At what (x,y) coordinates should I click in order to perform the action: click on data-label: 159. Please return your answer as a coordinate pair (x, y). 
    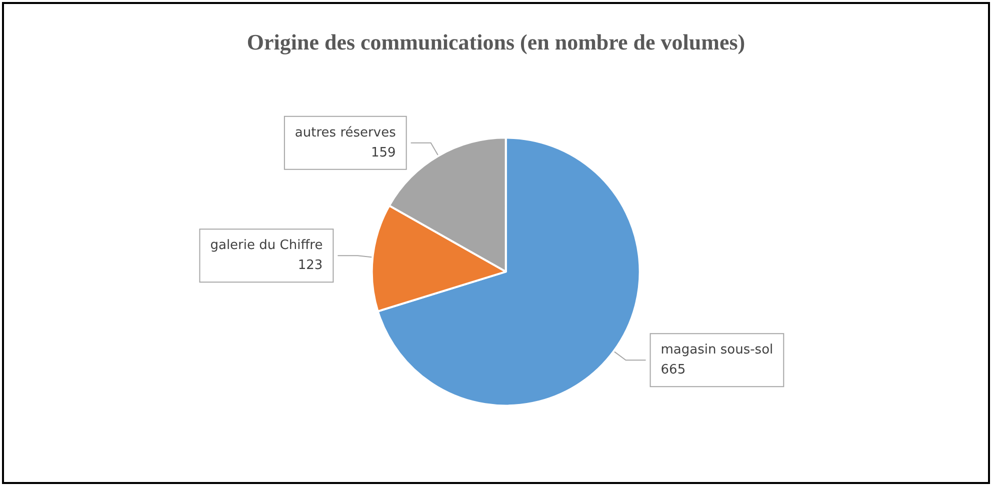
    Looking at the image, I should click on (383, 152).